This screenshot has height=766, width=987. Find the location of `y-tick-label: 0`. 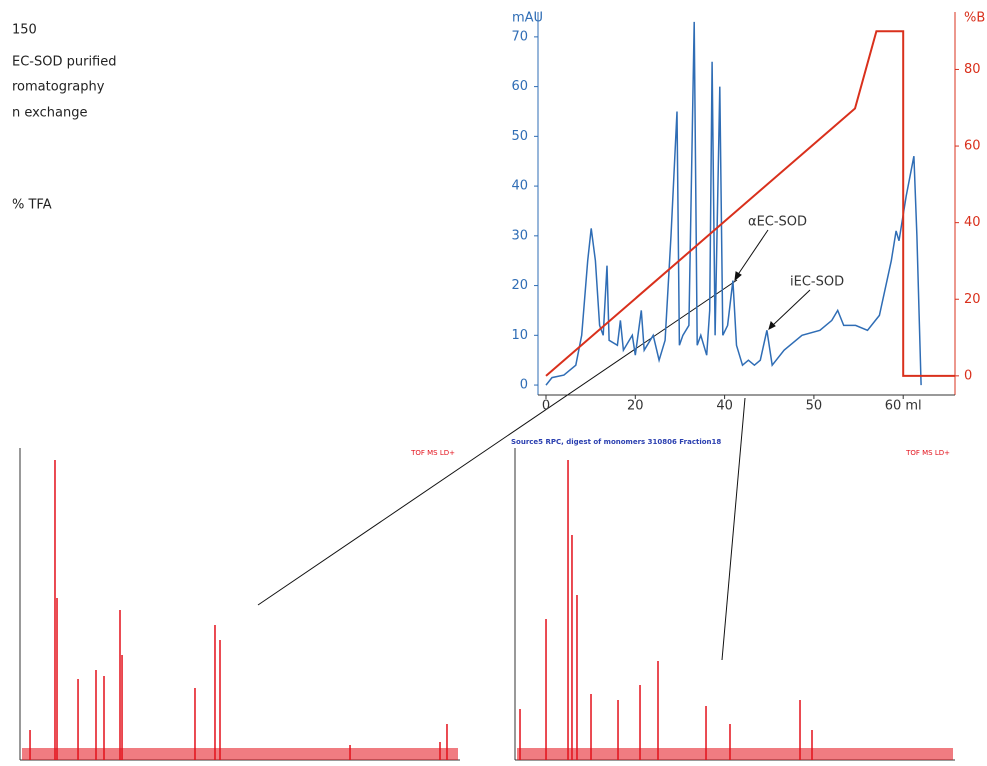

y-tick-label: 0 is located at coordinates (524, 385).